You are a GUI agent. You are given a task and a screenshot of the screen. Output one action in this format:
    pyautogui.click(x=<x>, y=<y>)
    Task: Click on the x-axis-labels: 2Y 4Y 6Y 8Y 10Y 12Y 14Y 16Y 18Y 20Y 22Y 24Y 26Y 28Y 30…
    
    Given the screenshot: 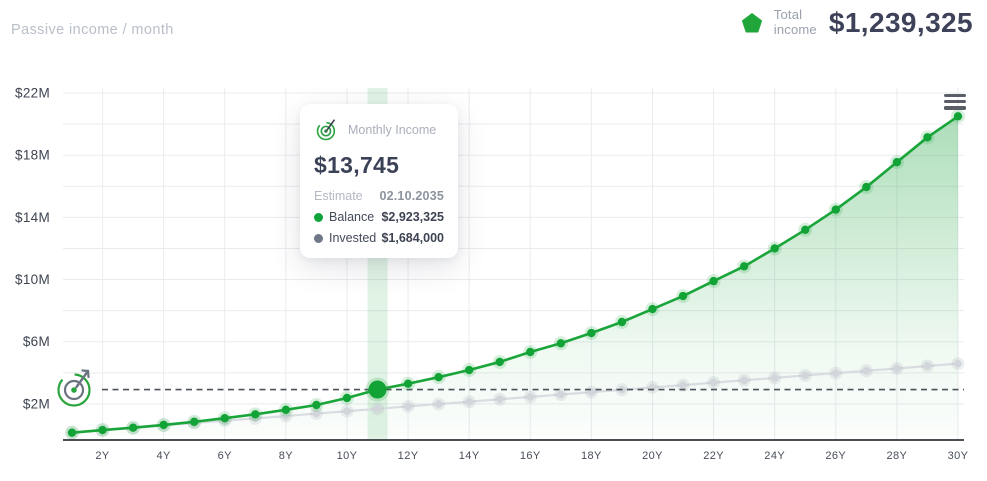 What is the action you would take?
    pyautogui.click(x=531, y=456)
    